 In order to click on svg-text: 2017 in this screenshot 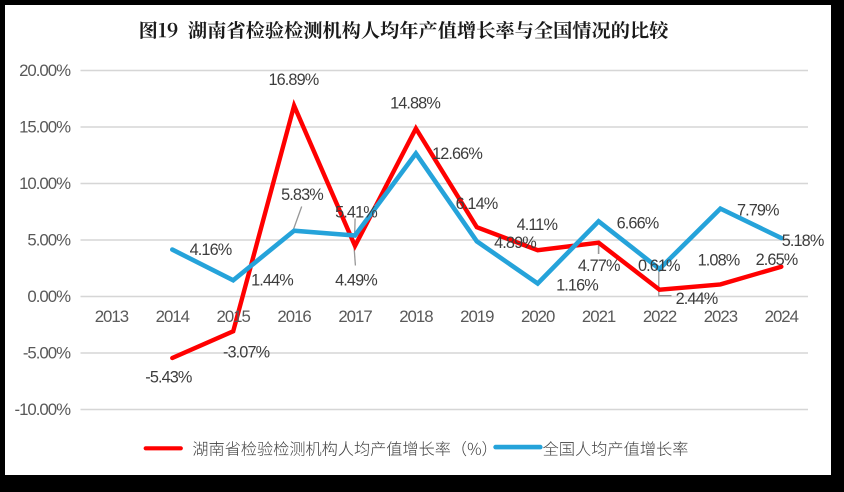, I will do `click(355, 316)`.